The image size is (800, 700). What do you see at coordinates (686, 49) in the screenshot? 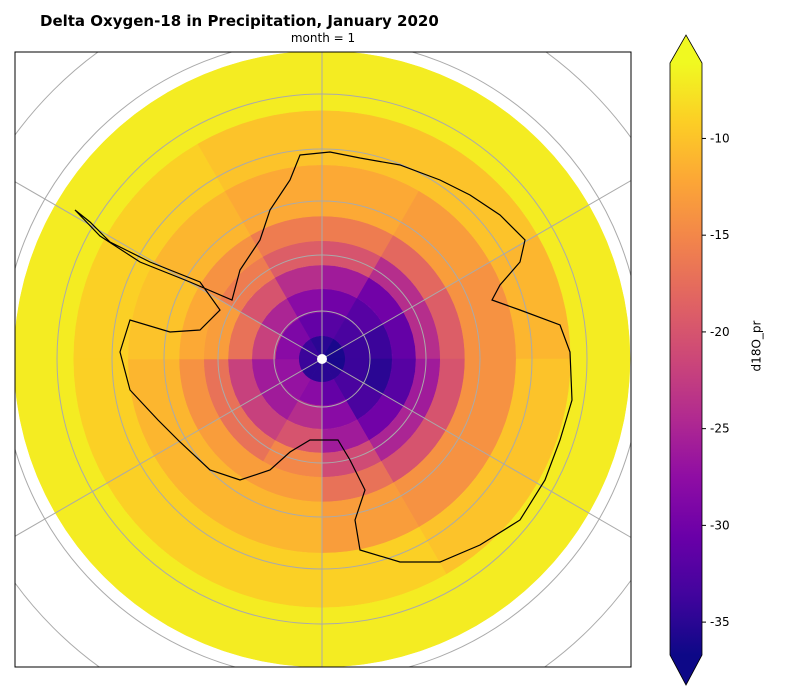
I see `colorbar-extend-top` at bounding box center [686, 49].